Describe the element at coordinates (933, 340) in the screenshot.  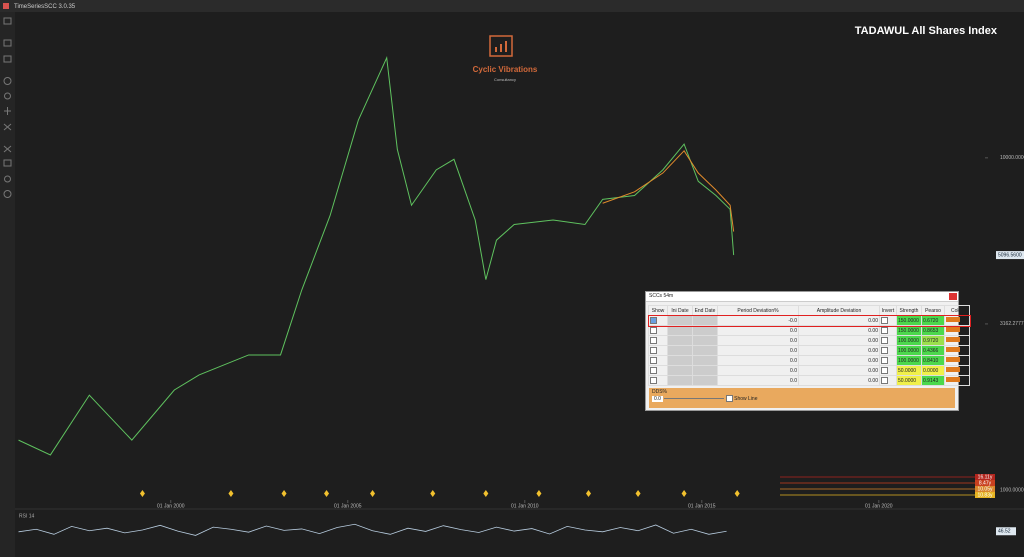
I see `pearson-cell: 0.9720` at that location.